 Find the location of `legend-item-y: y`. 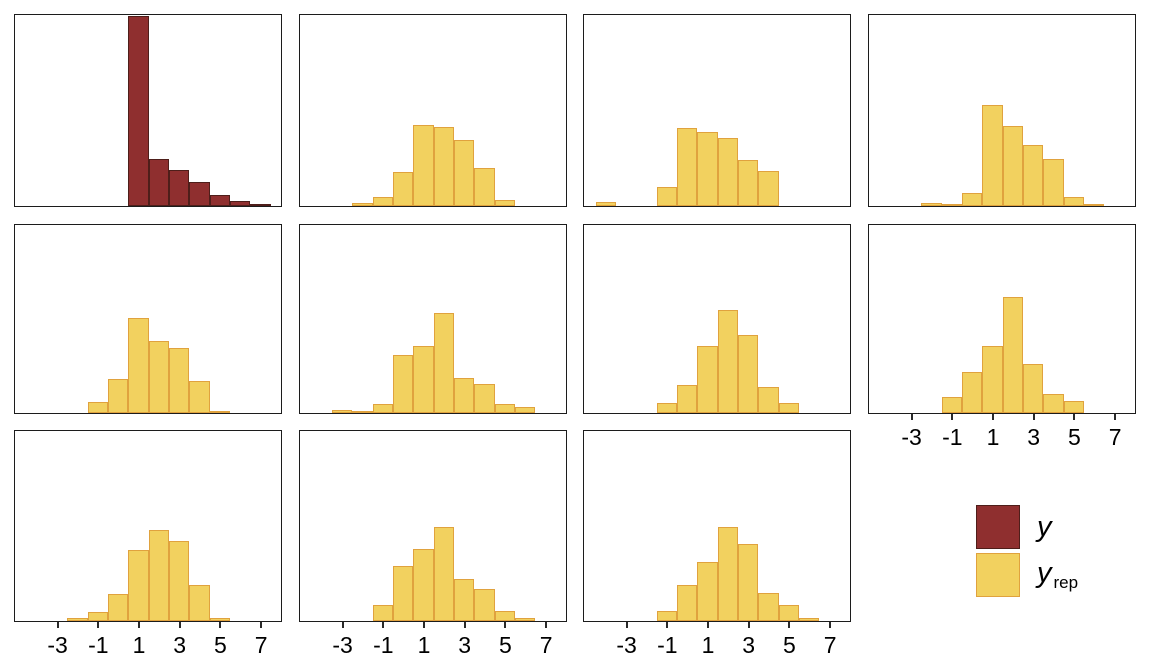

legend-item-y: y is located at coordinates (1027, 527).